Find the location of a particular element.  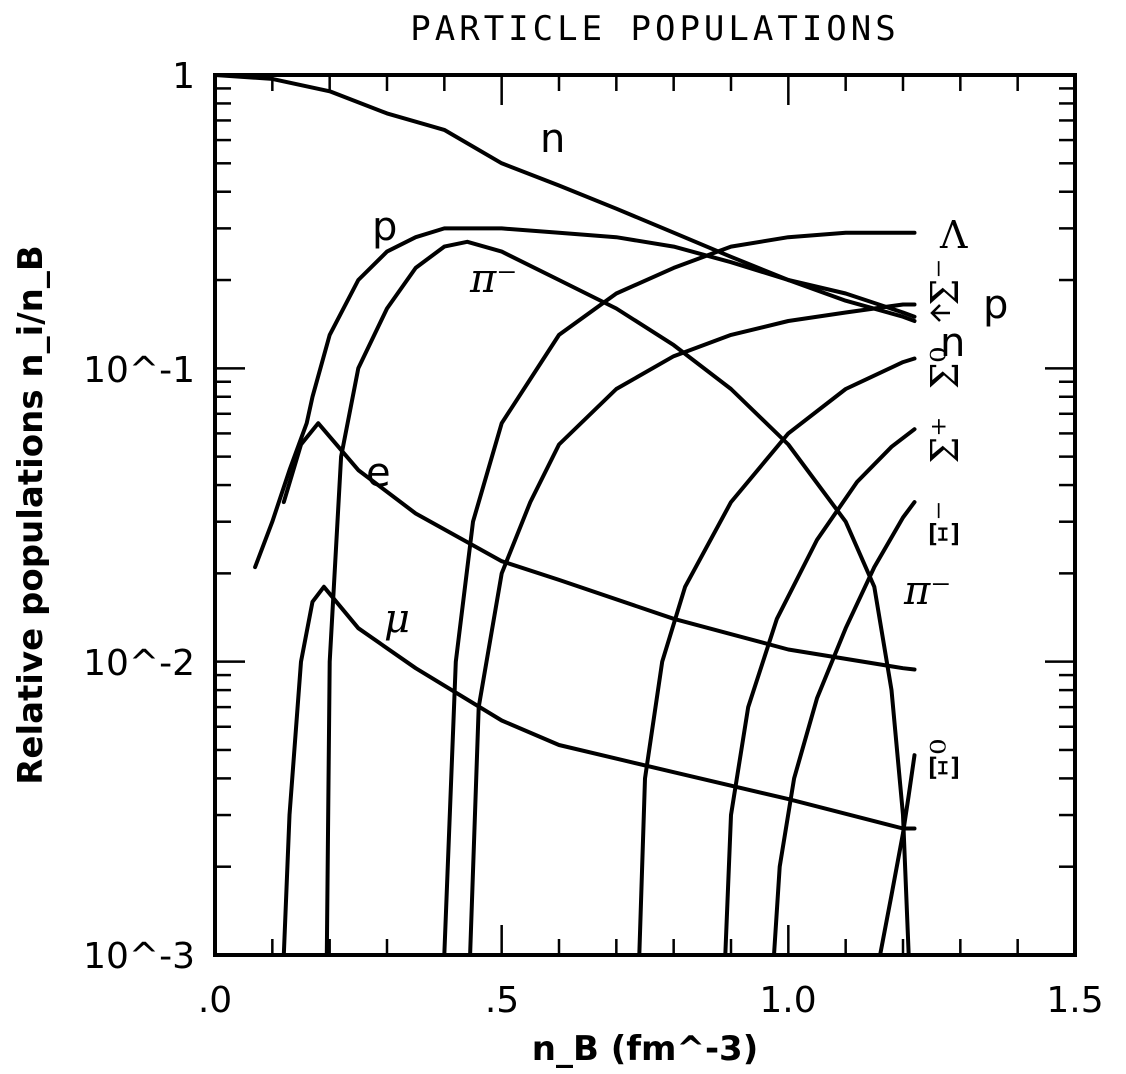

y-tick-label: 1 is located at coordinates (183, 76).